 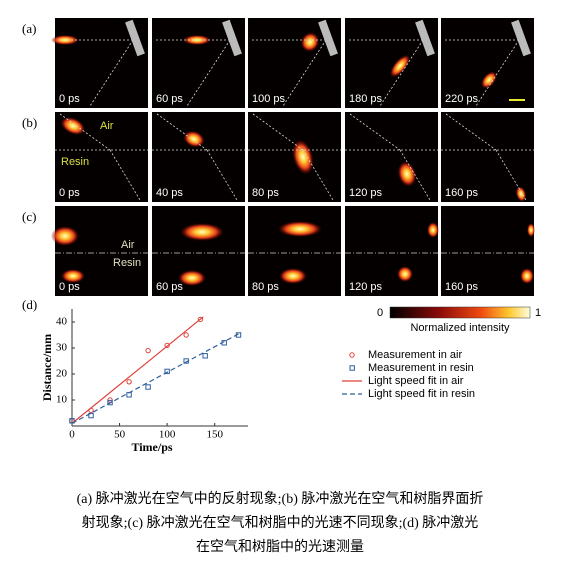 I want to click on y-tick-label: 20, so click(x=62, y=374).